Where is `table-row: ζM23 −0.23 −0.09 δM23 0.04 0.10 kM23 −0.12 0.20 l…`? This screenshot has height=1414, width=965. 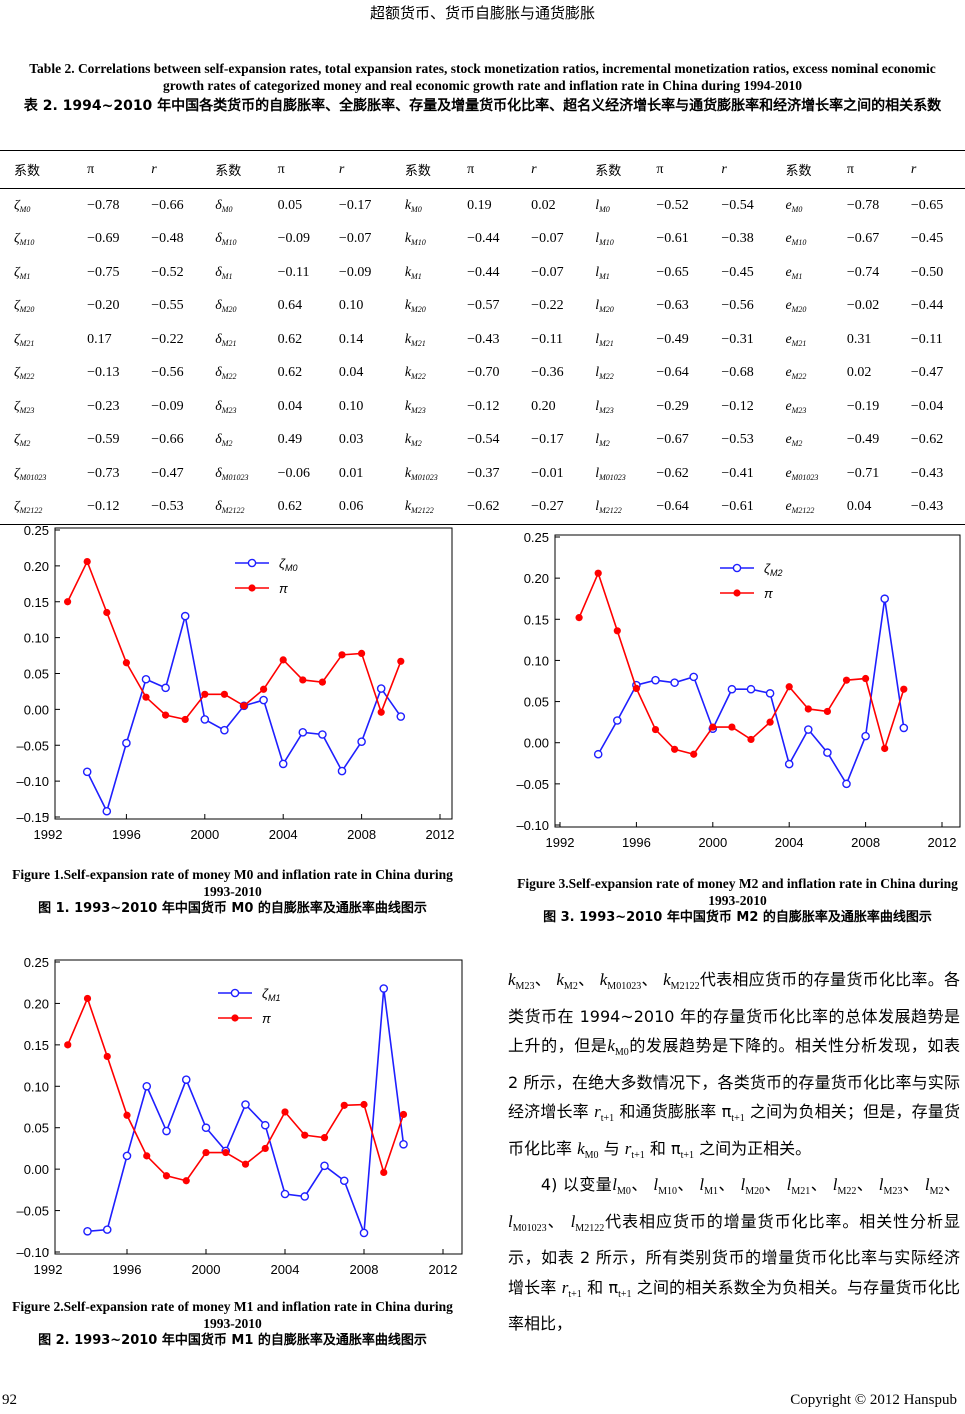 table-row: ζM23 −0.23 −0.09 δM23 0.04 0.10 kM23 −0.12 0.20 l… is located at coordinates (482, 407).